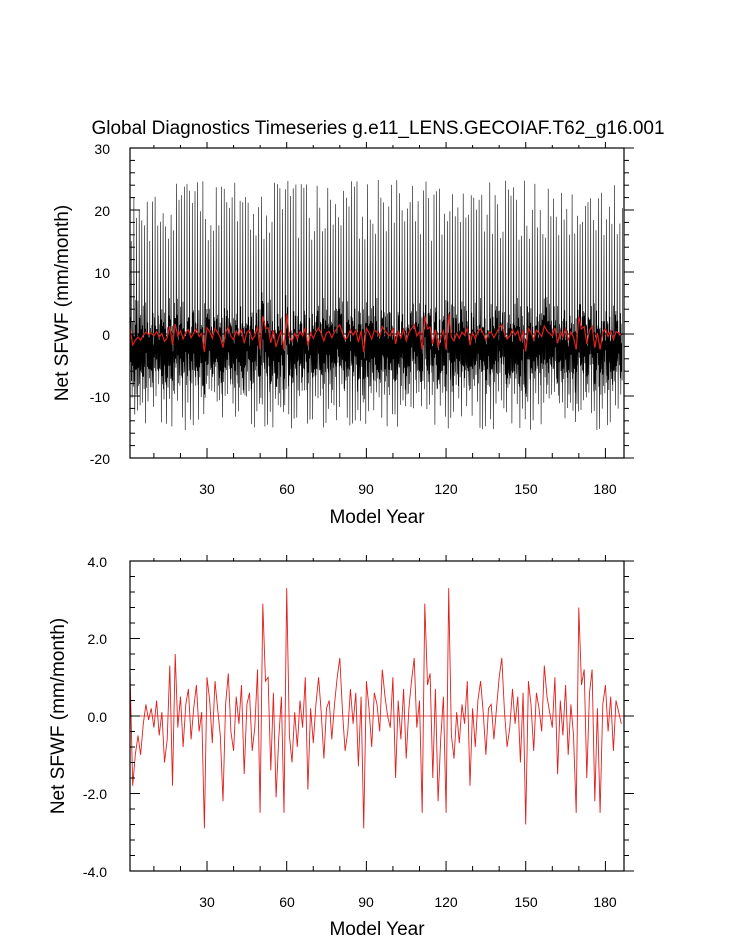  Describe the element at coordinates (95, 872) in the screenshot. I see `bottom-y-tick-label: -4.0` at that location.